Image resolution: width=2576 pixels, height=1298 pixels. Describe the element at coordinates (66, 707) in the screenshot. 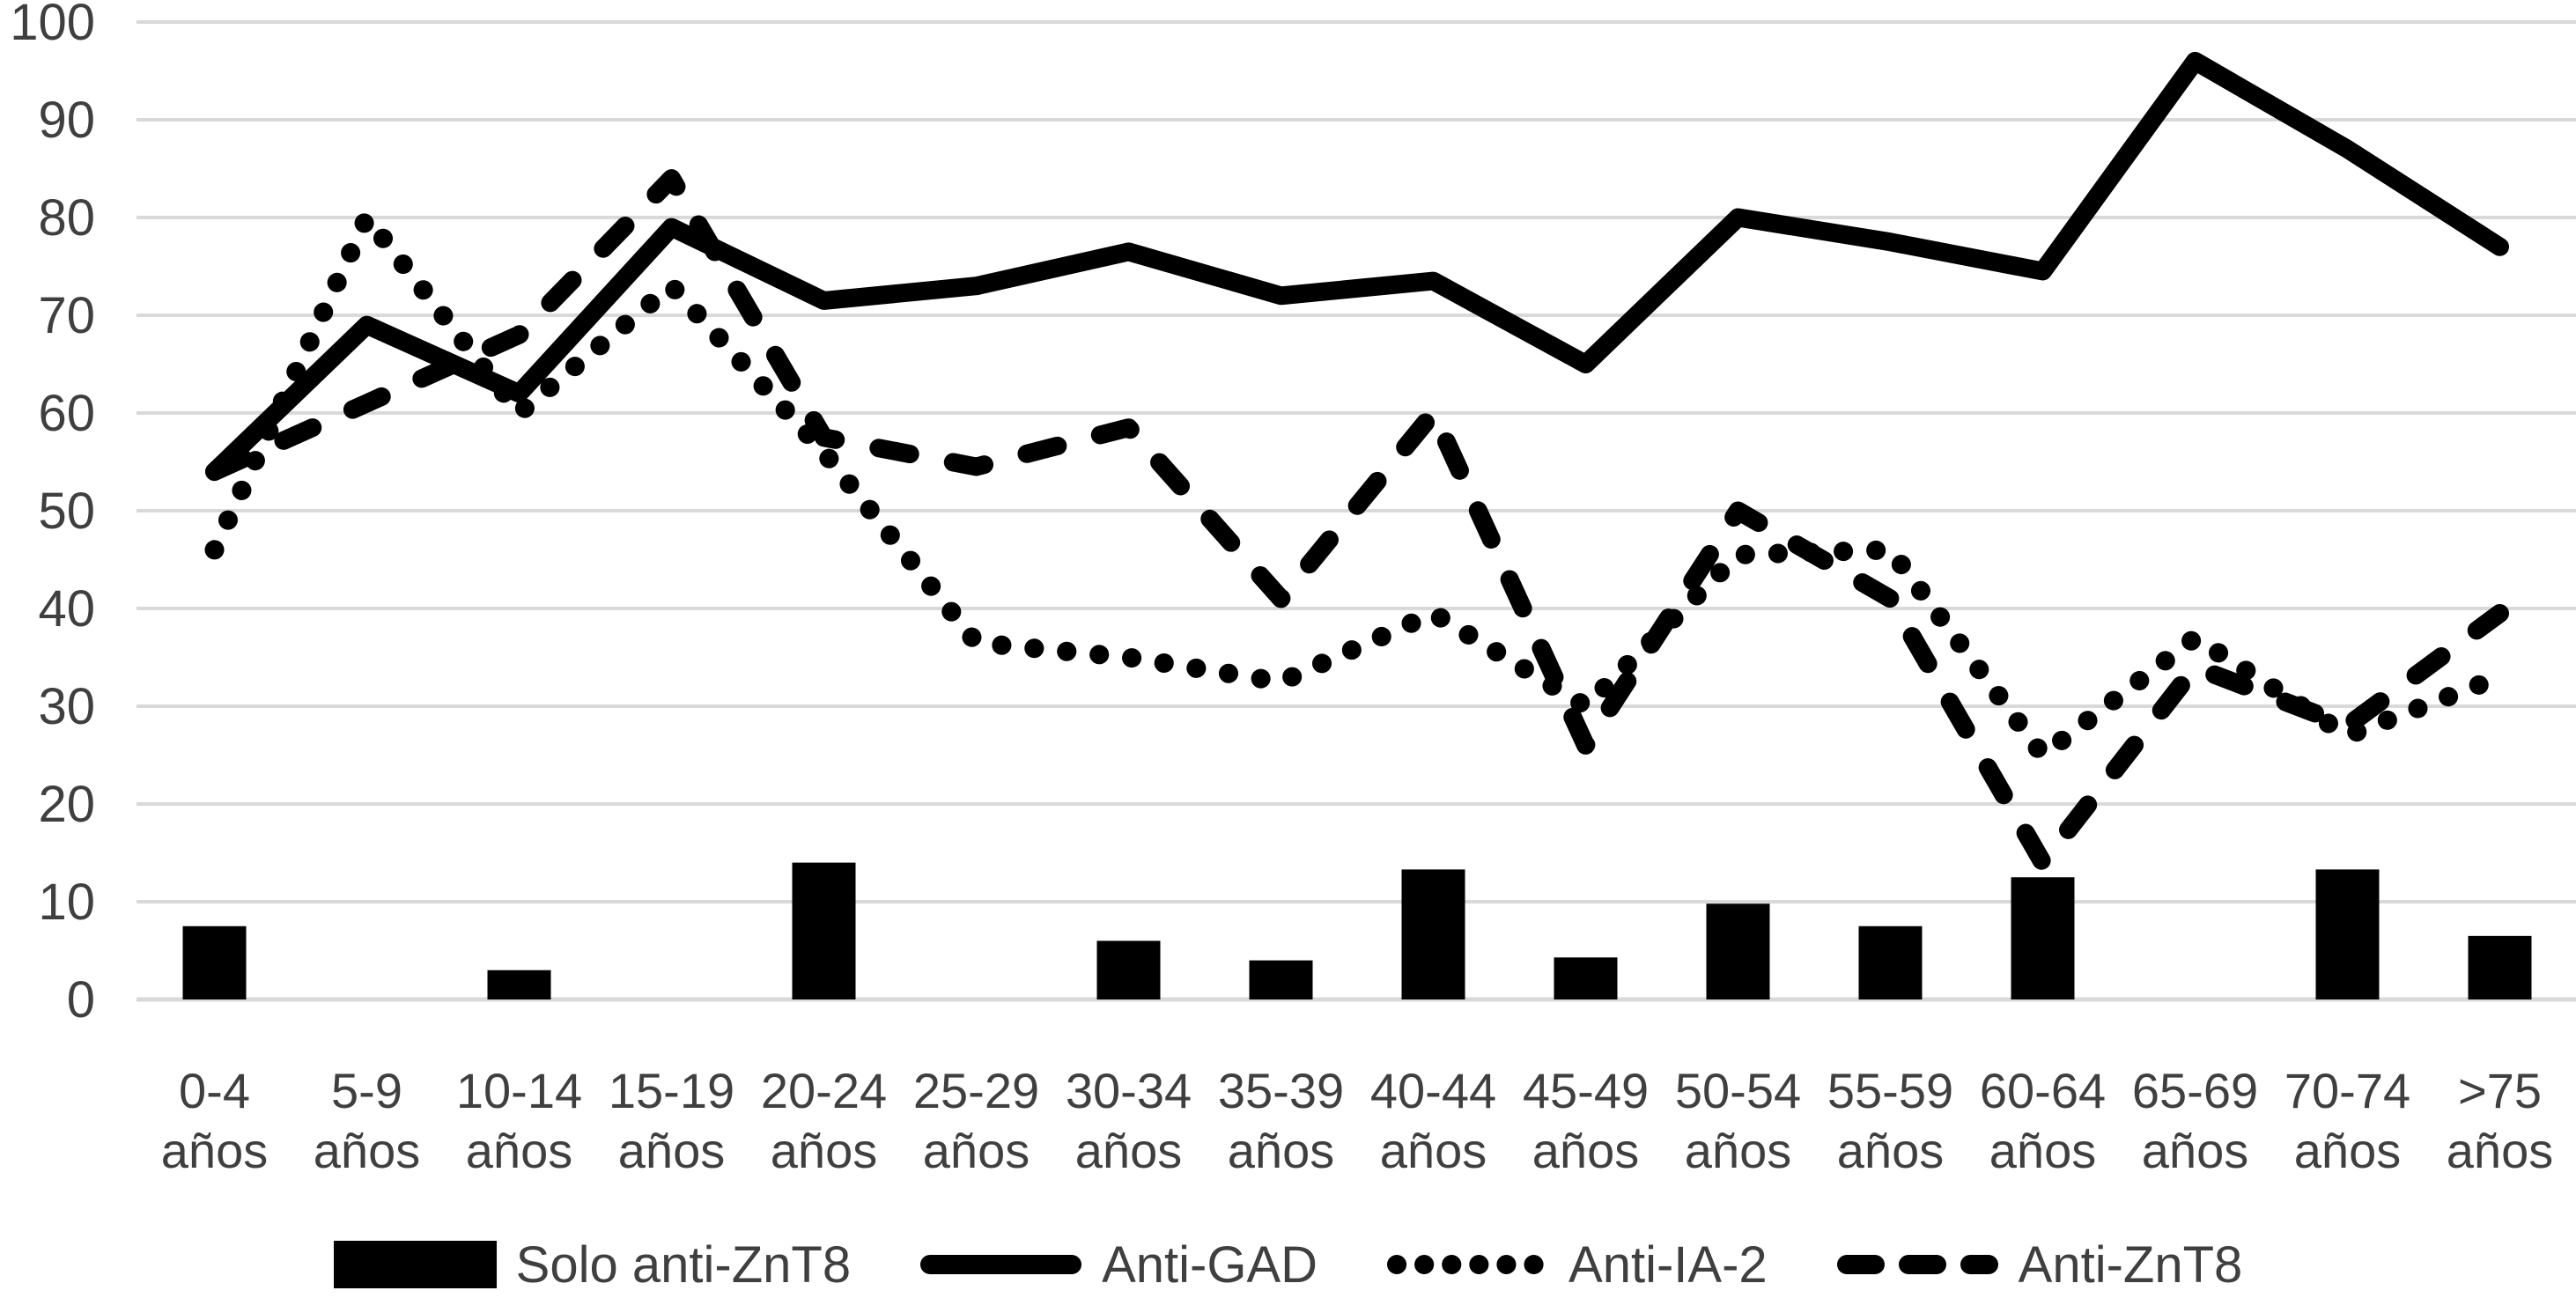

I see `y-tick-label: 30` at that location.